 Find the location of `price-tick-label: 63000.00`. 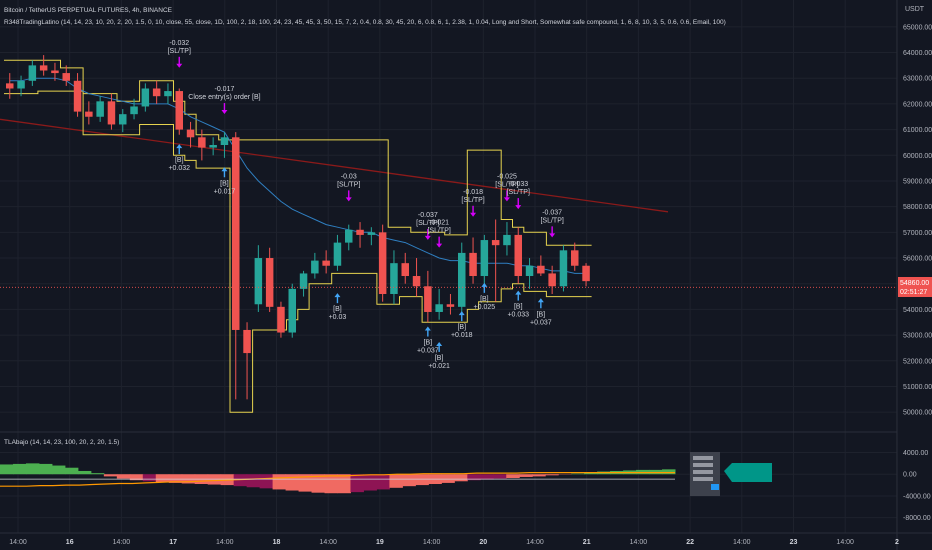

price-tick-label: 63000.00 is located at coordinates (917, 79).